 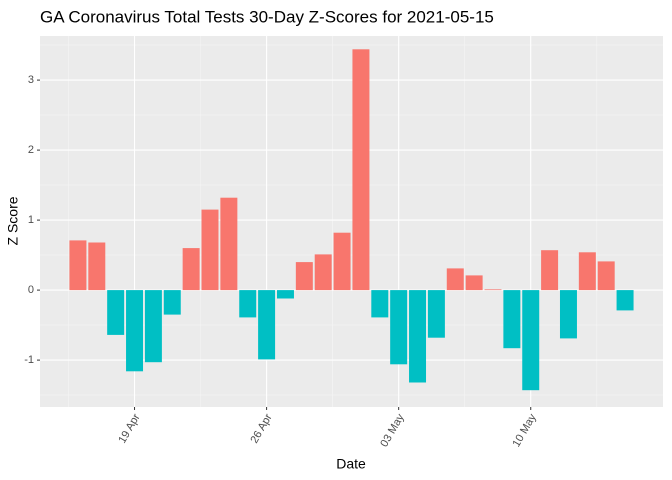 I want to click on y-tick-label: 2, so click(x=31, y=150).